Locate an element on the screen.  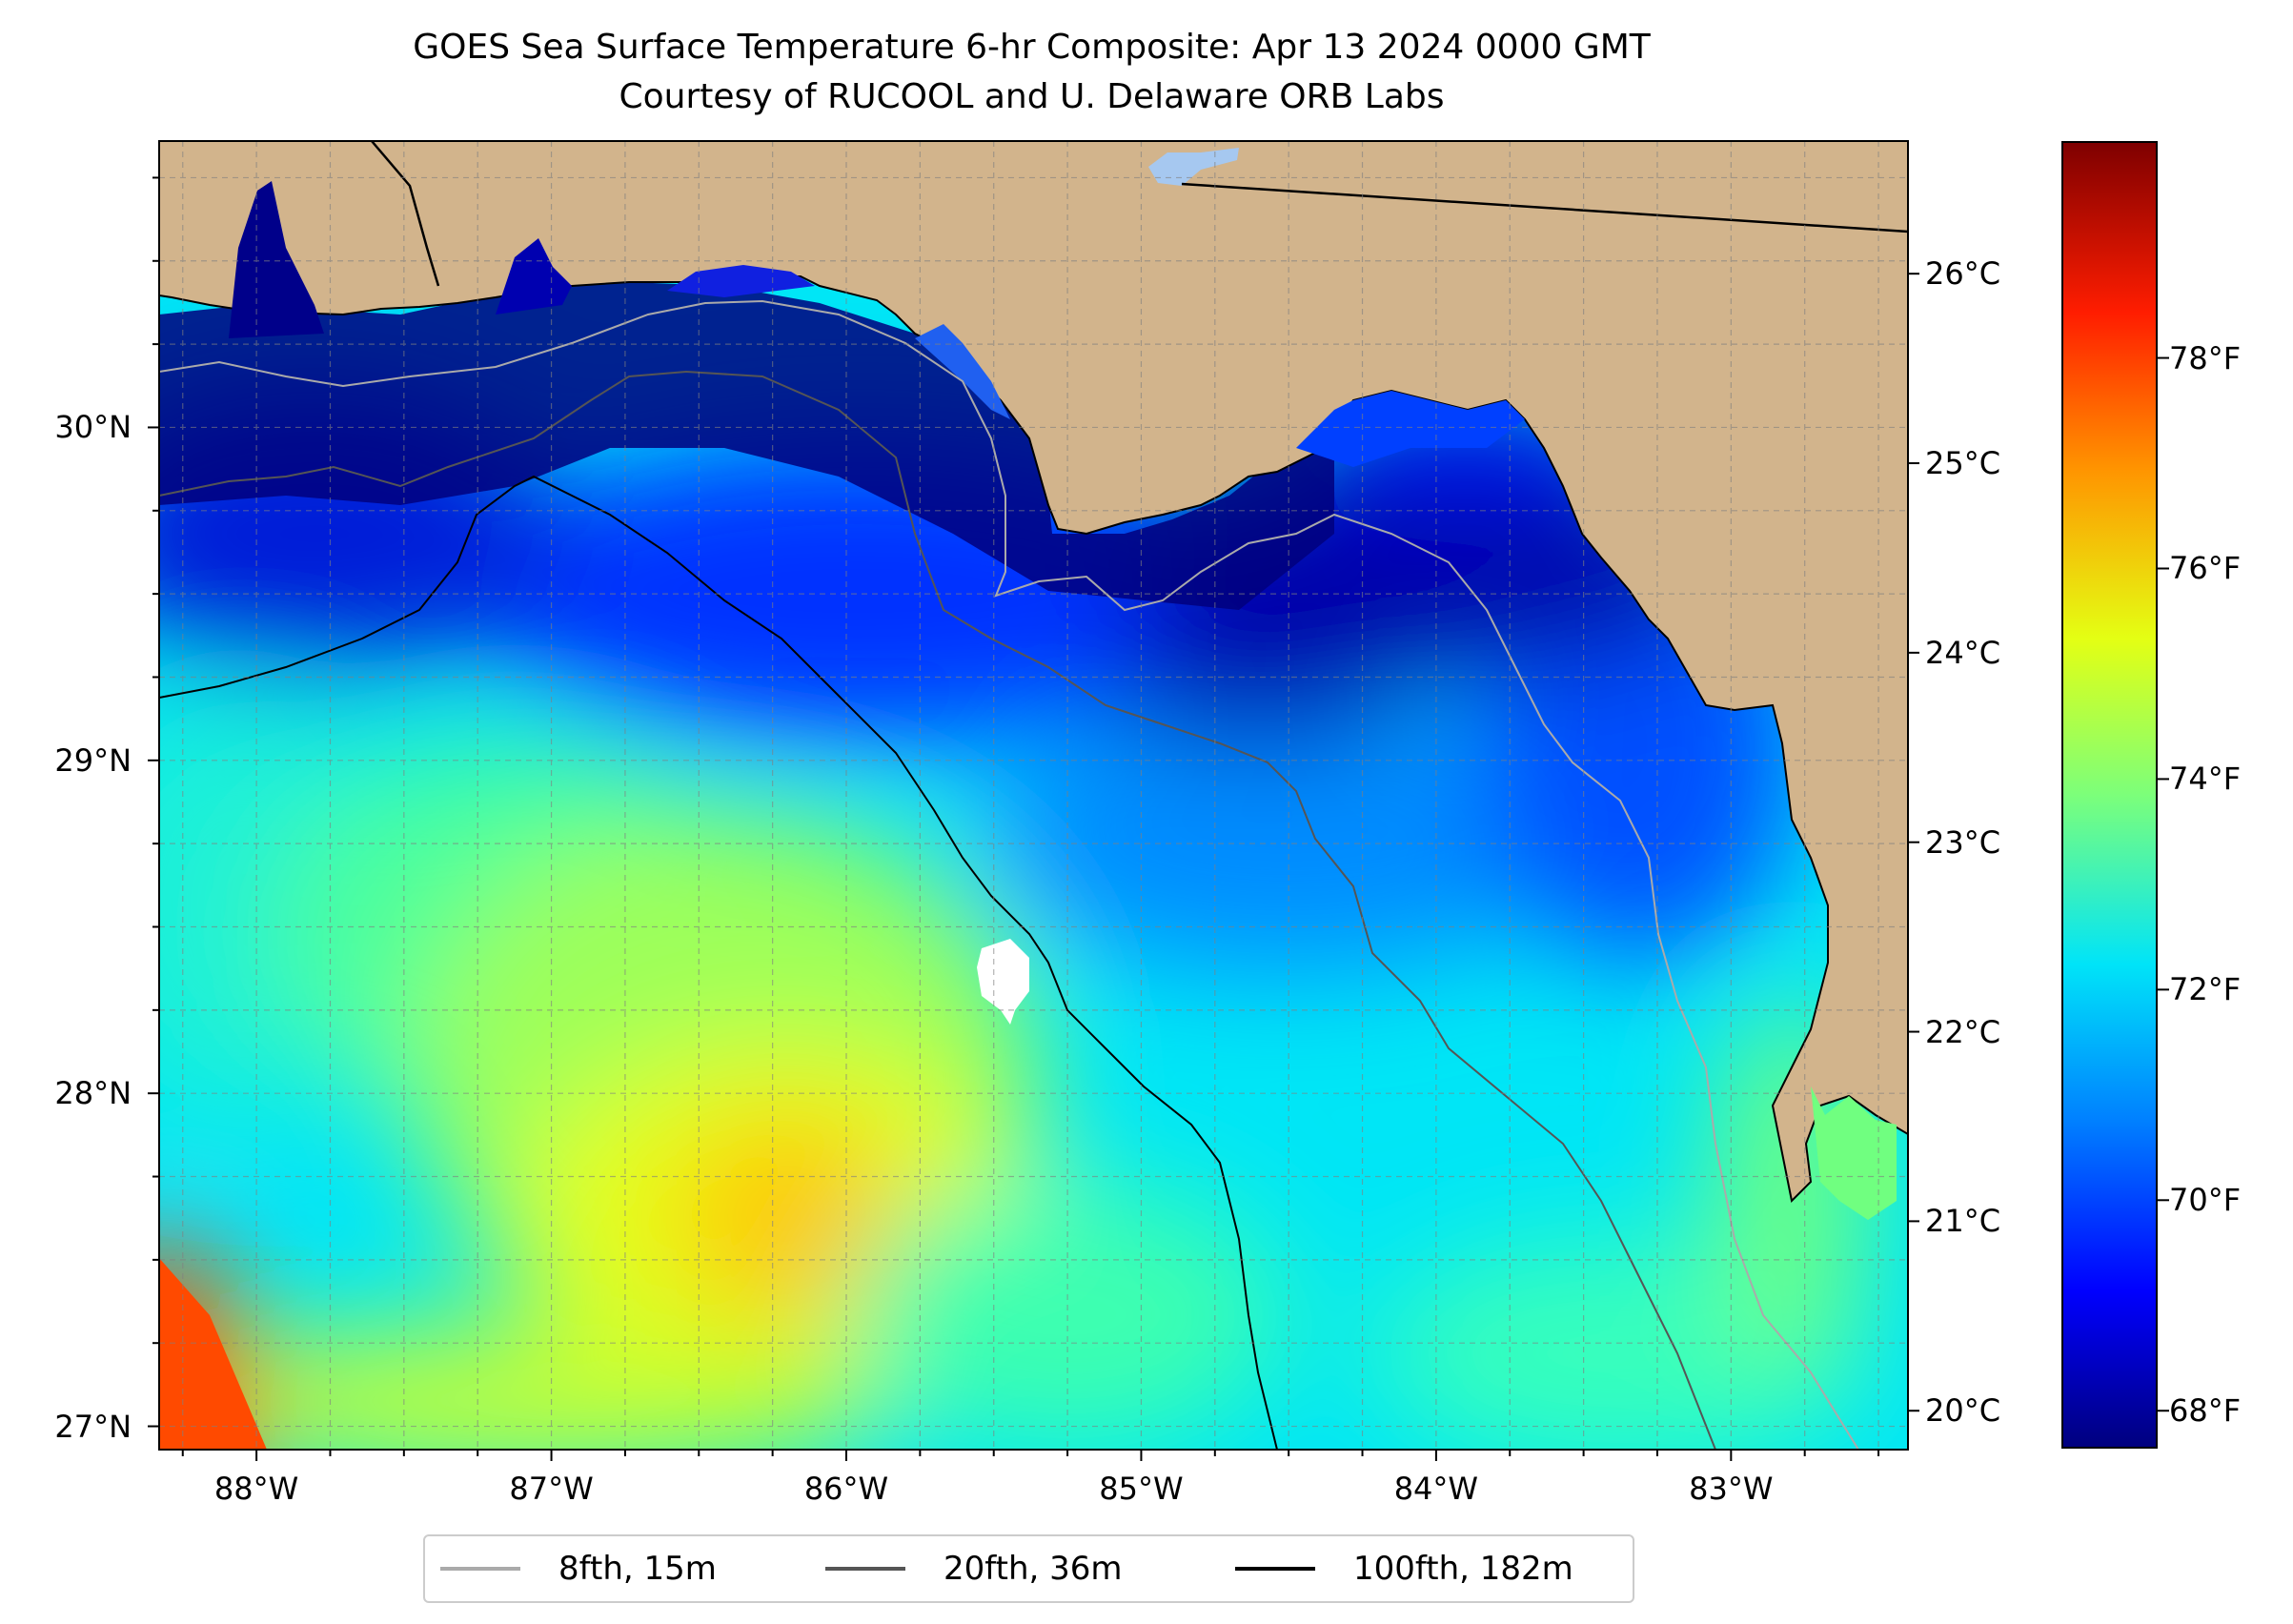
state-boundary-west is located at coordinates (406, 214).